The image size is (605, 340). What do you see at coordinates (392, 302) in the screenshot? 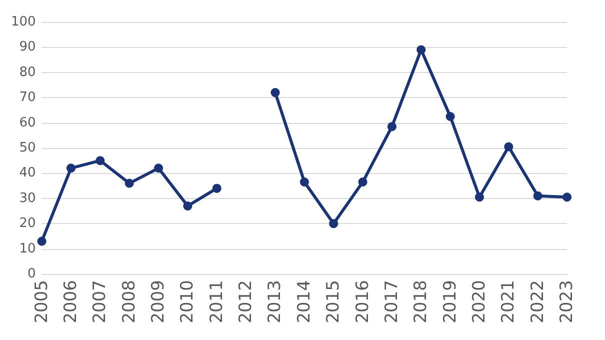
I see `x-tick-label: 2017` at bounding box center [392, 302].